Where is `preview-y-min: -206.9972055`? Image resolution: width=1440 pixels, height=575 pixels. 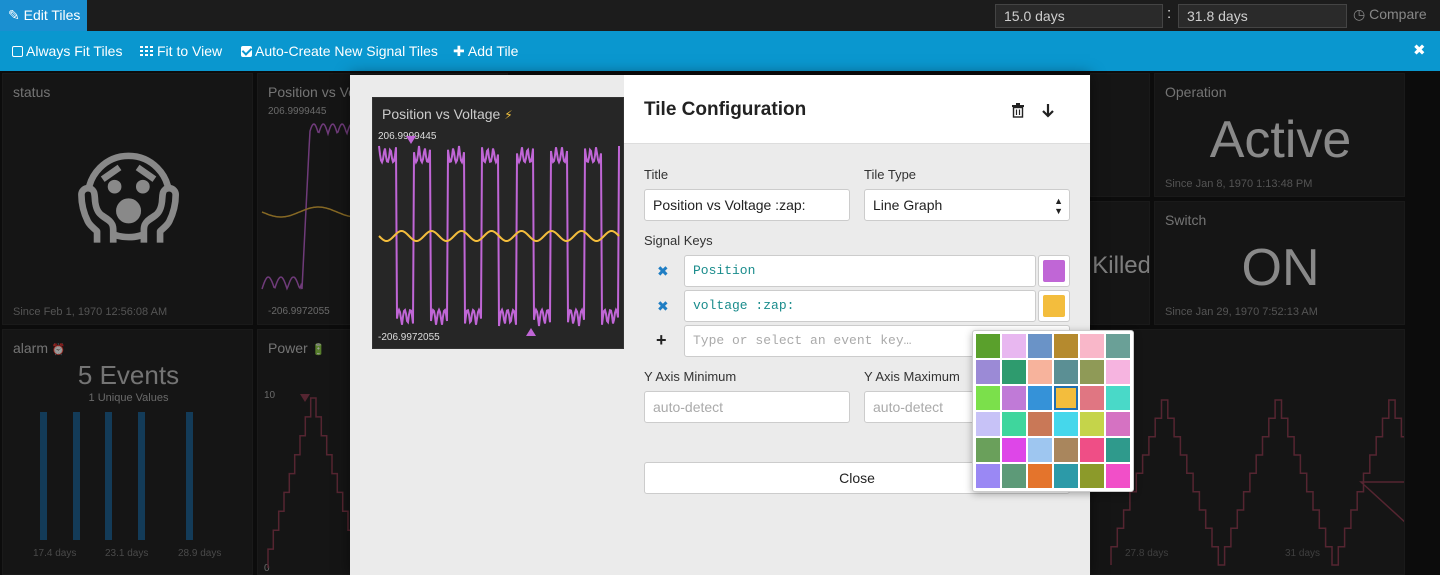 preview-y-min: -206.9972055 is located at coordinates (409, 337).